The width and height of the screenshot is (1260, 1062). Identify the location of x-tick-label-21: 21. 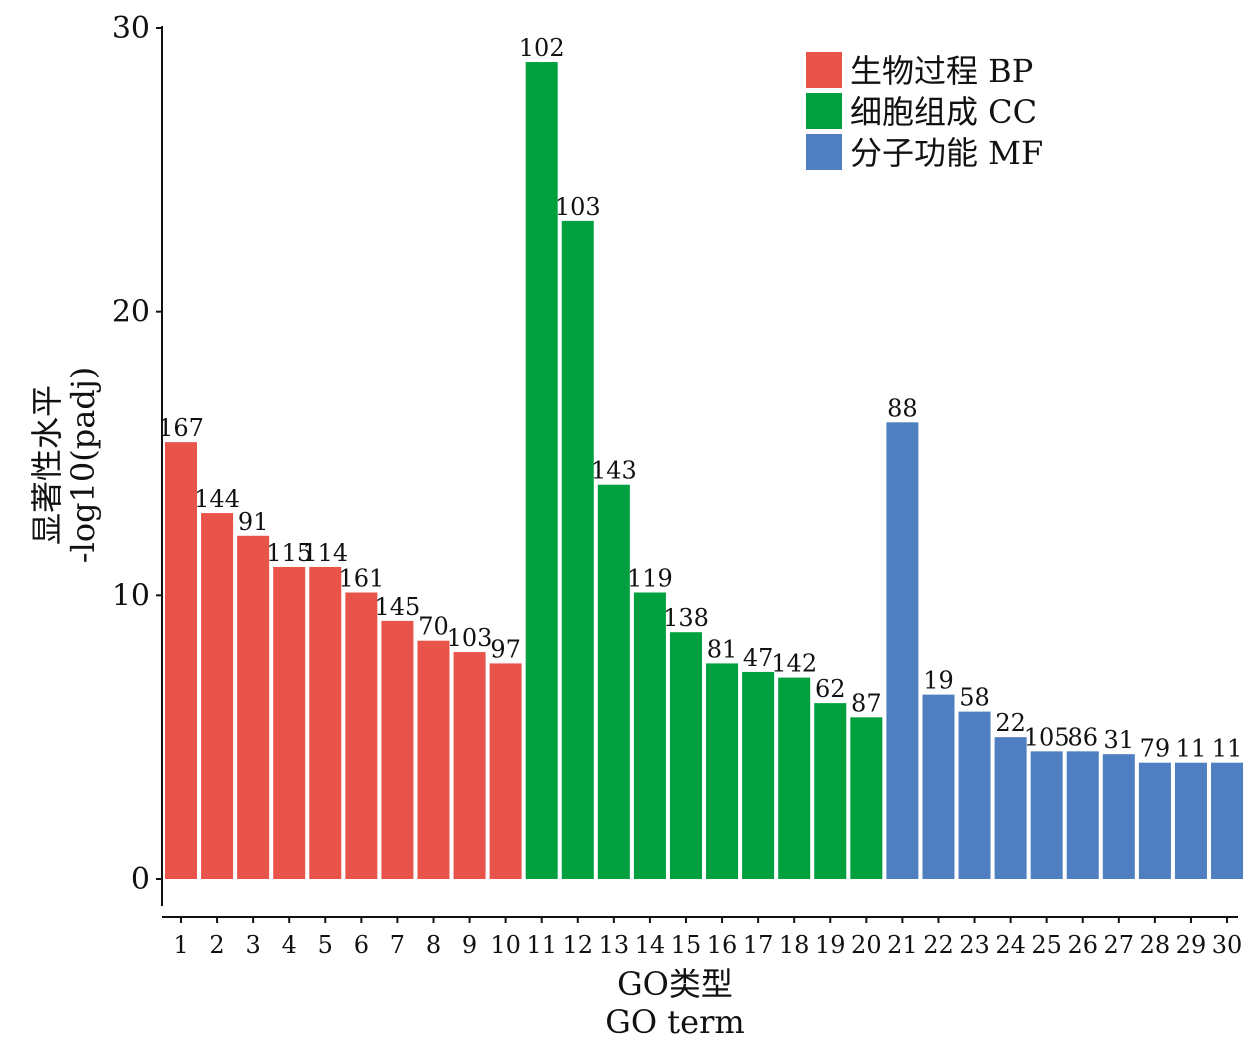
(902, 945).